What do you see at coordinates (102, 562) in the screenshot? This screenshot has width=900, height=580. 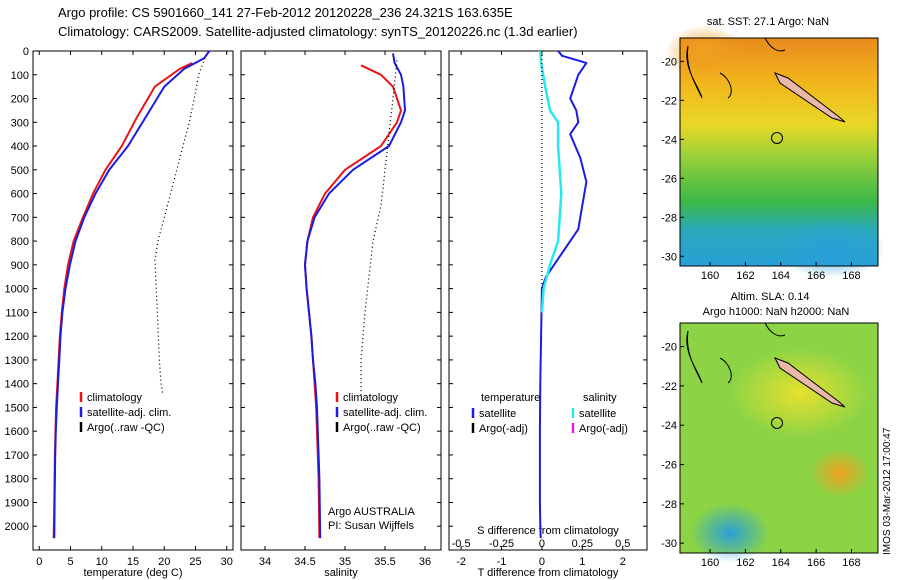 I see `x-tick-label: 10` at bounding box center [102, 562].